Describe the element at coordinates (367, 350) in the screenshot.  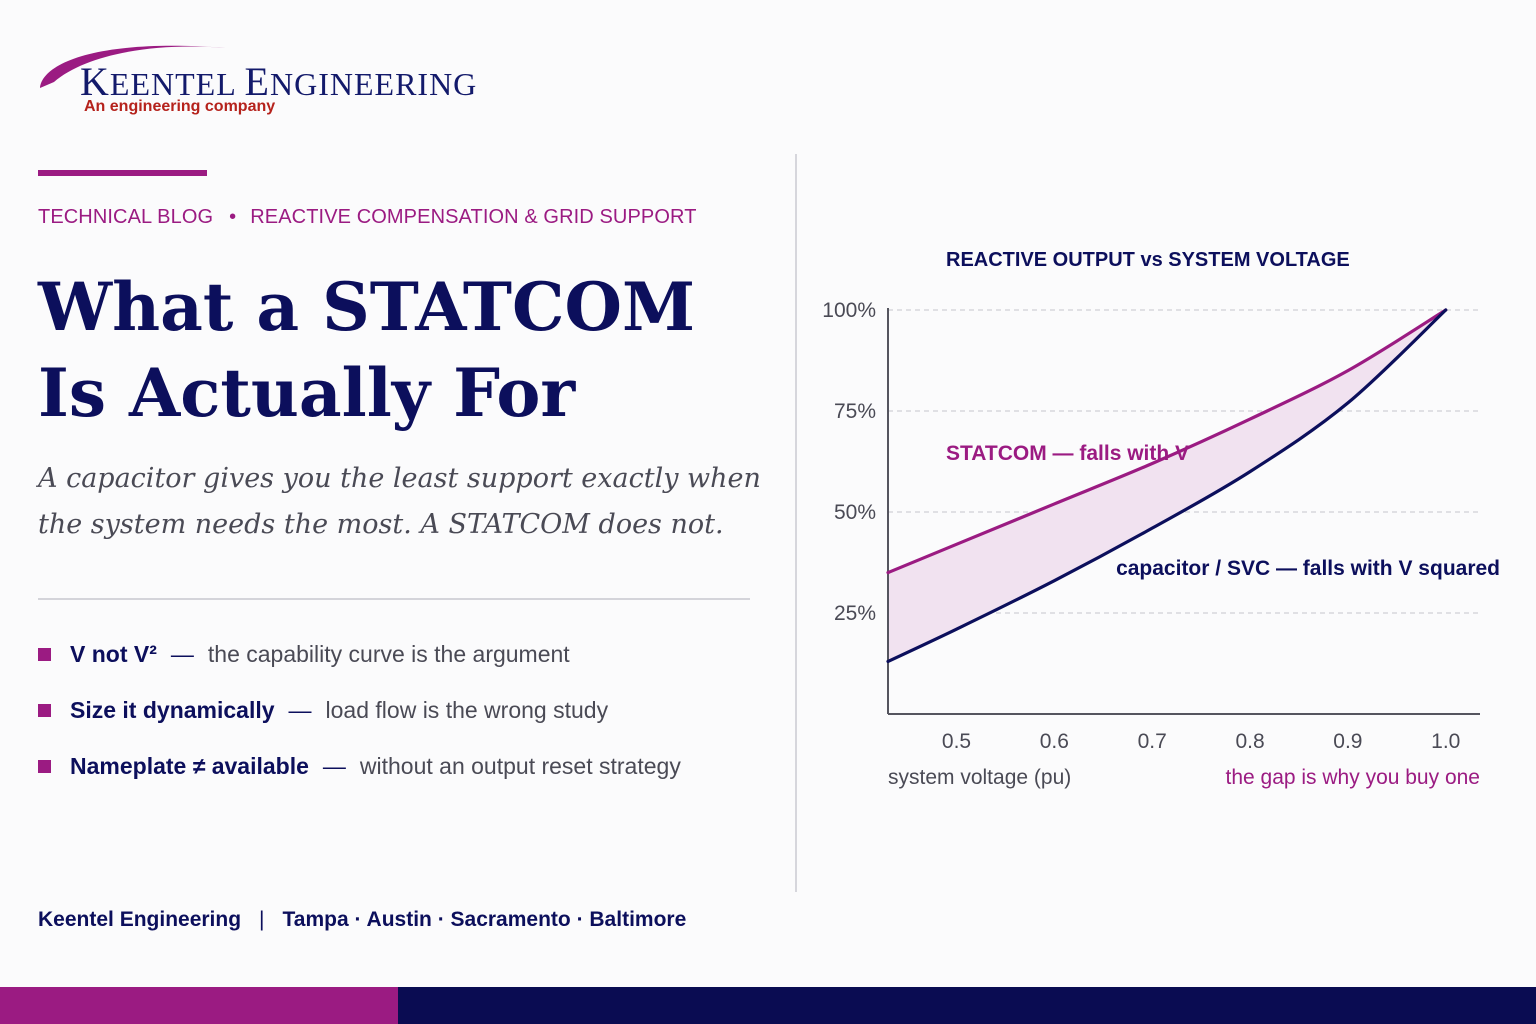
I see `page-title: What a STATCOM Is Actually For` at that location.